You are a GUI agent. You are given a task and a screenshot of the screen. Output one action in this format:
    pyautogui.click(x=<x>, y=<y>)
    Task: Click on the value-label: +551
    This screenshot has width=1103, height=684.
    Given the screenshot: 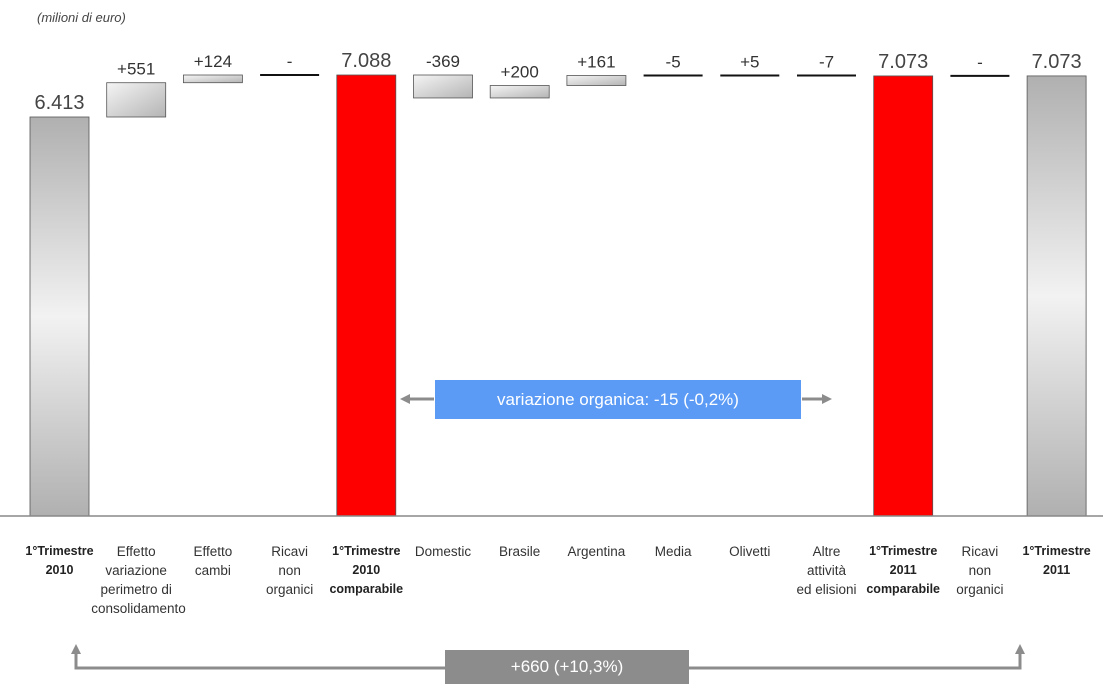 What is the action you would take?
    pyautogui.click(x=136, y=69)
    